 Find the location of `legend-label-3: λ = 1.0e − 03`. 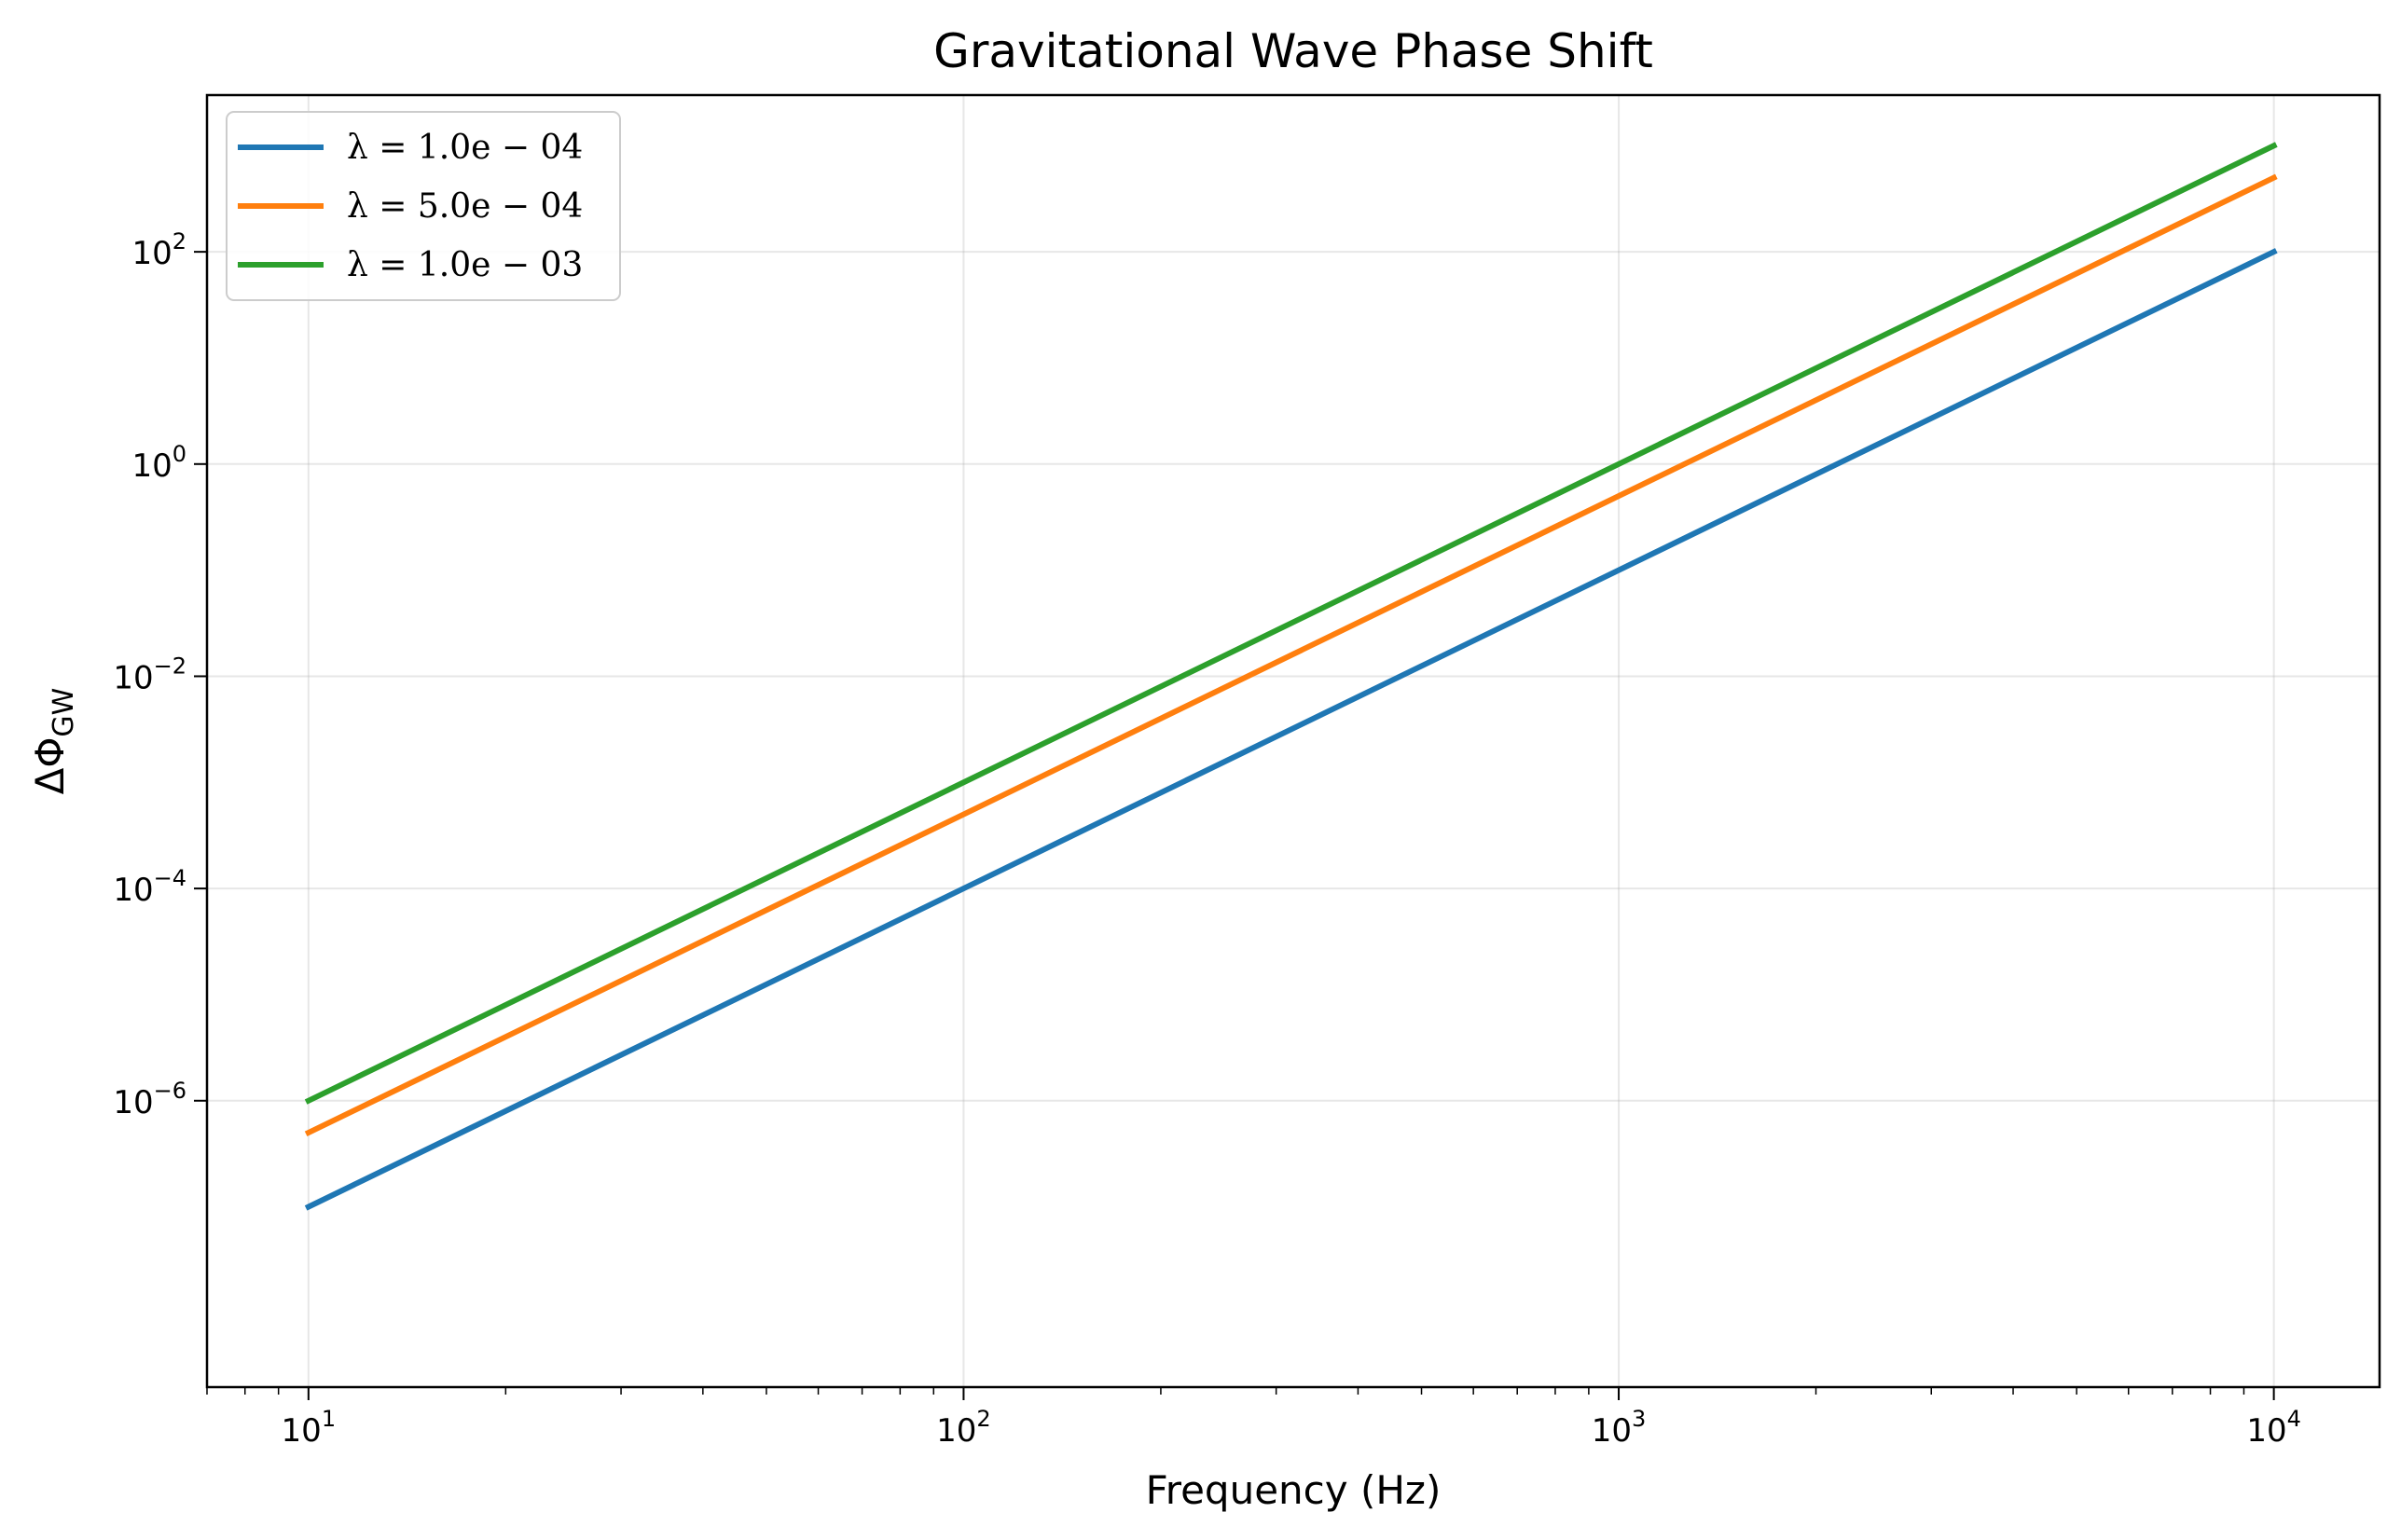

legend-label-3: λ = 1.0e − 03 is located at coordinates (465, 265).